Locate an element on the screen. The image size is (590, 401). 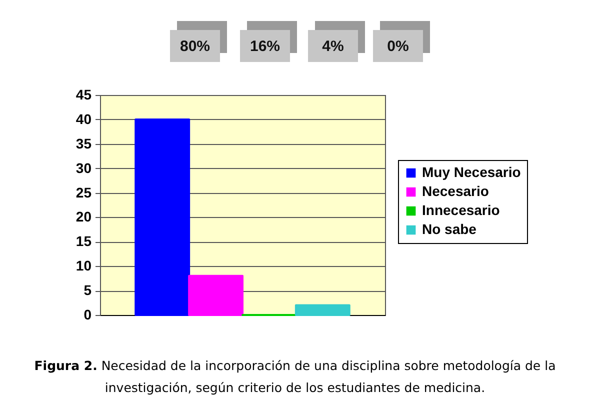
y-tick-label: 15 is located at coordinates (84, 241).